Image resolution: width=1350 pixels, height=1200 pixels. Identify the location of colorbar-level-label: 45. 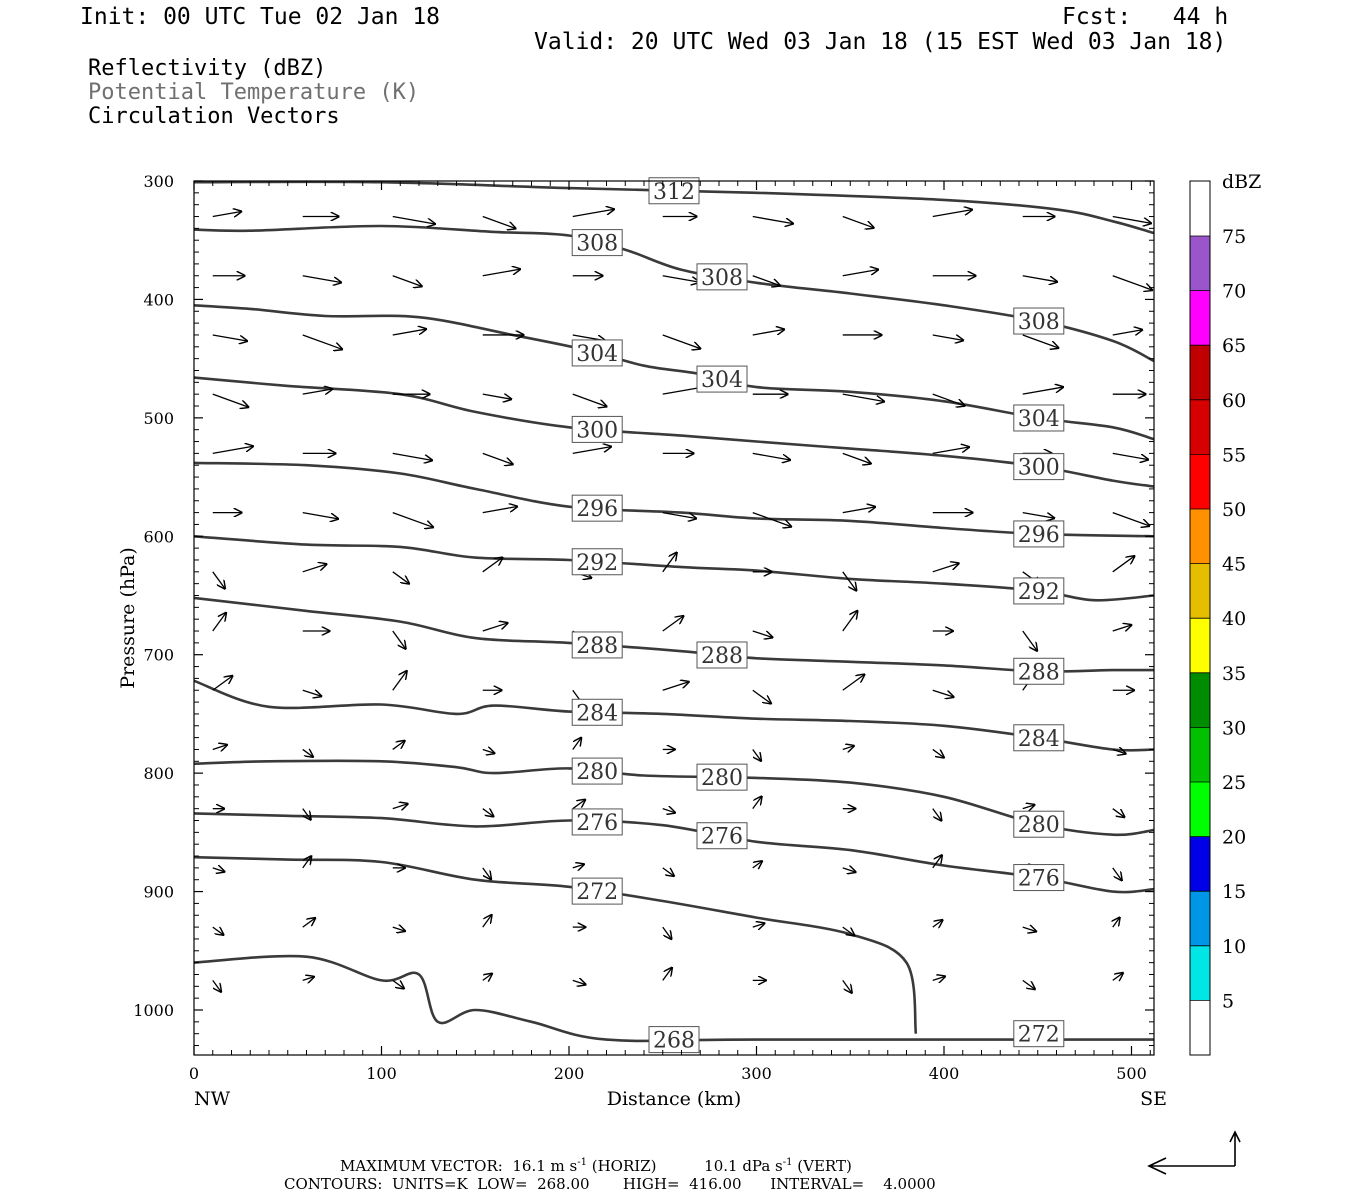
(1234, 565).